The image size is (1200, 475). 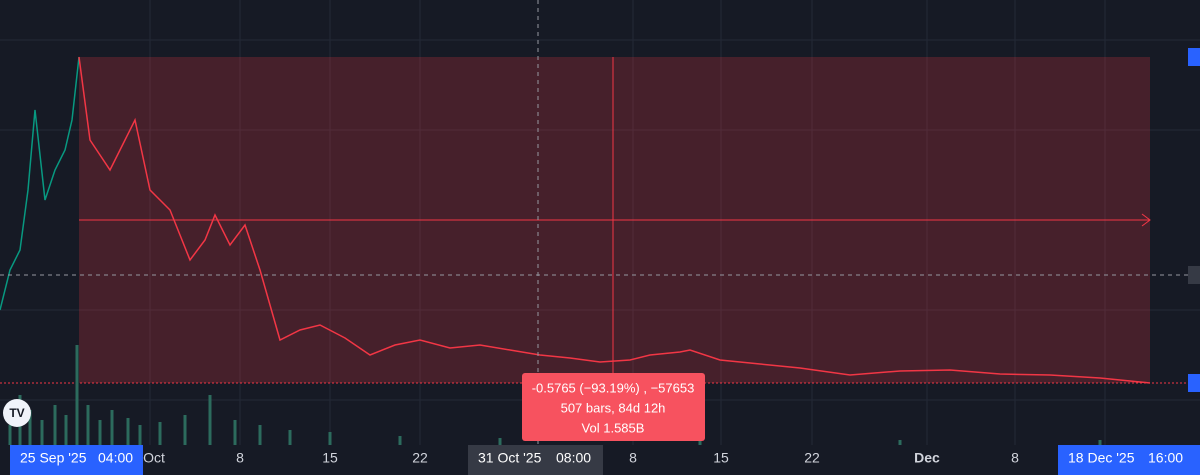 What do you see at coordinates (613, 427) in the screenshot?
I see `measure-volume: Vol 1.585B` at bounding box center [613, 427].